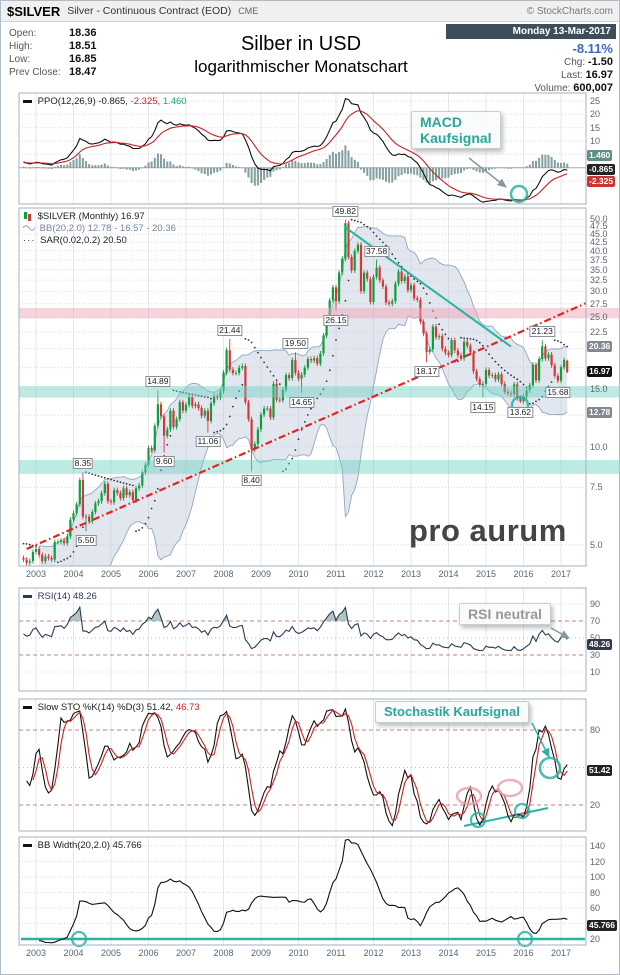 This screenshot has height=975, width=620. What do you see at coordinates (301, 66) in the screenshot?
I see `chart-title-line2: logarithmischer Monatschart` at bounding box center [301, 66].